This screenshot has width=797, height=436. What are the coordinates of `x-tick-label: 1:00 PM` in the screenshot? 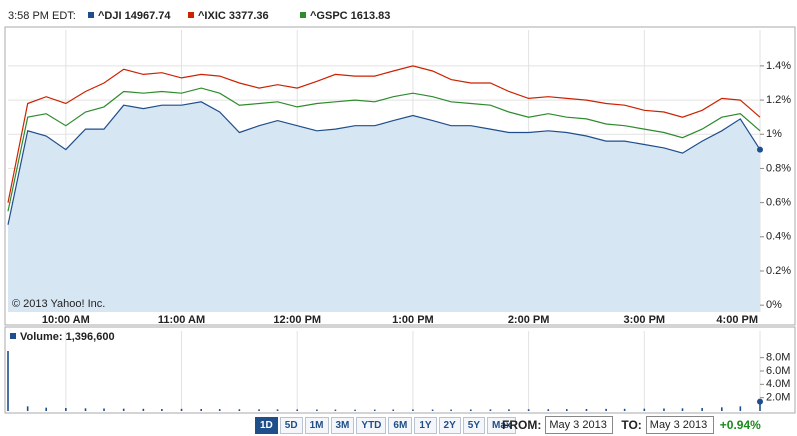 It's located at (413, 320).